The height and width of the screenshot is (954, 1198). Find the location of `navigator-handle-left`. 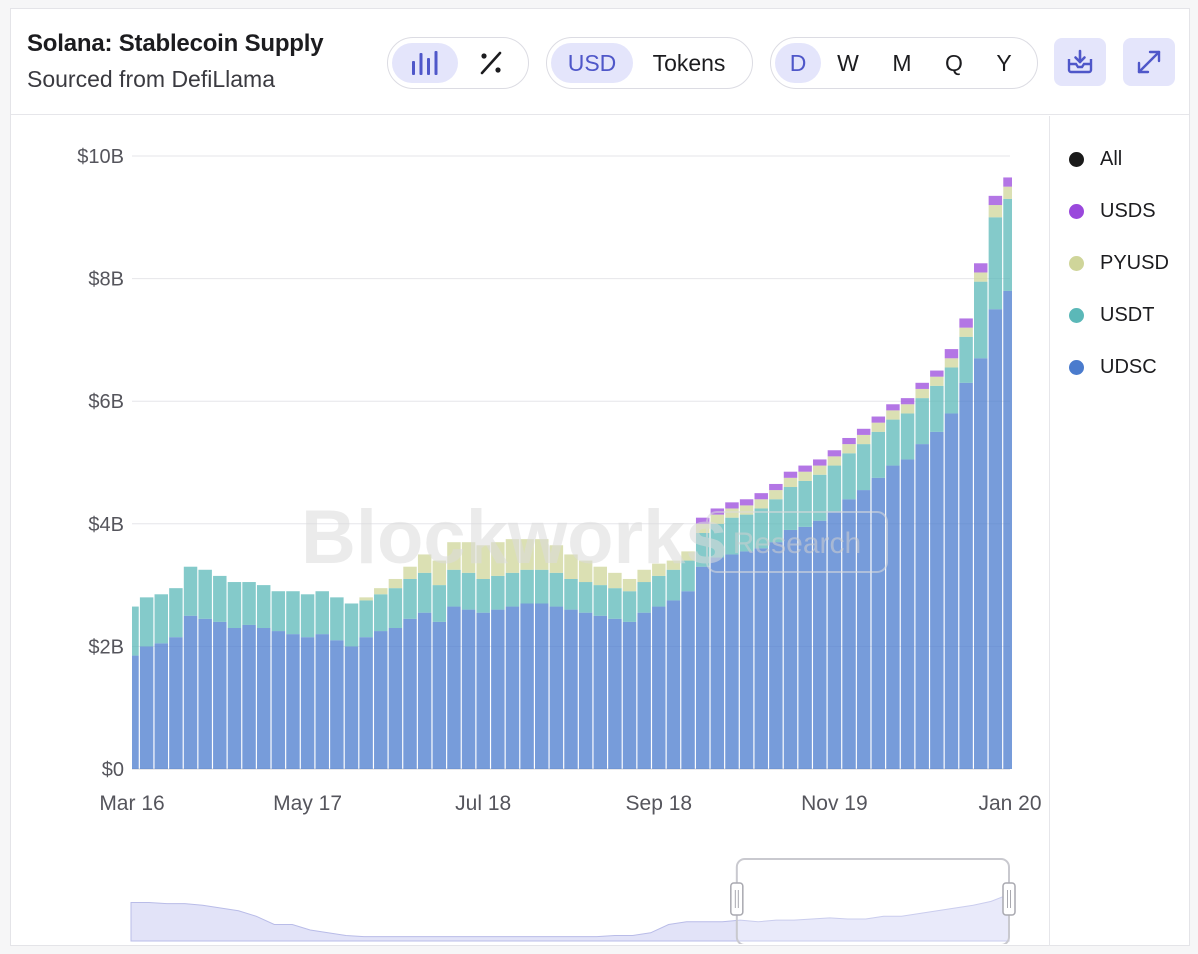

navigator-handle-left is located at coordinates (737, 899).